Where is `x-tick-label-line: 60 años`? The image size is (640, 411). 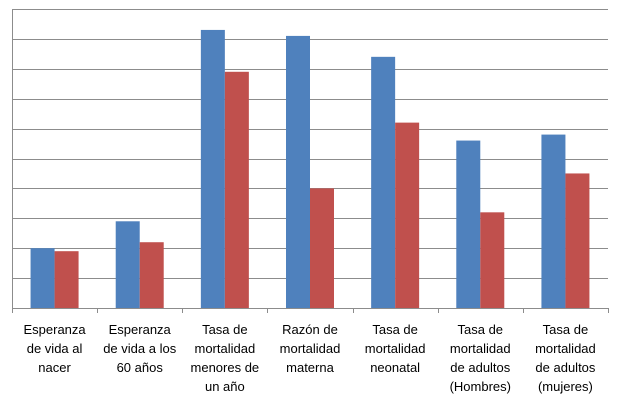
x-tick-label-line: 60 años is located at coordinates (140, 367).